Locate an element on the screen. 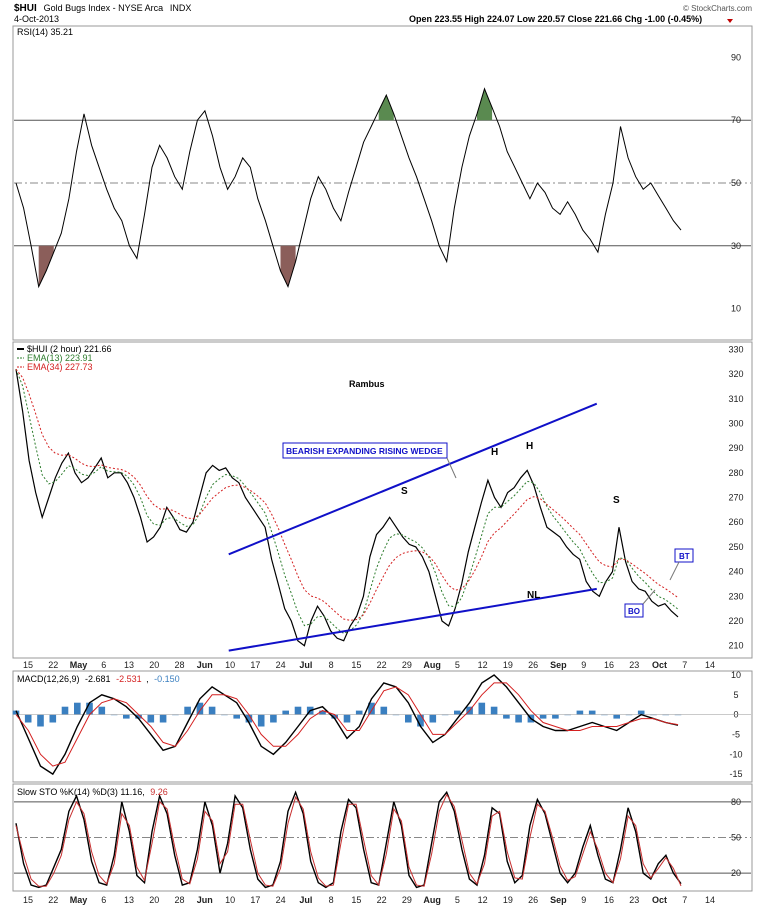  bo-label: BO is located at coordinates (634, 611).